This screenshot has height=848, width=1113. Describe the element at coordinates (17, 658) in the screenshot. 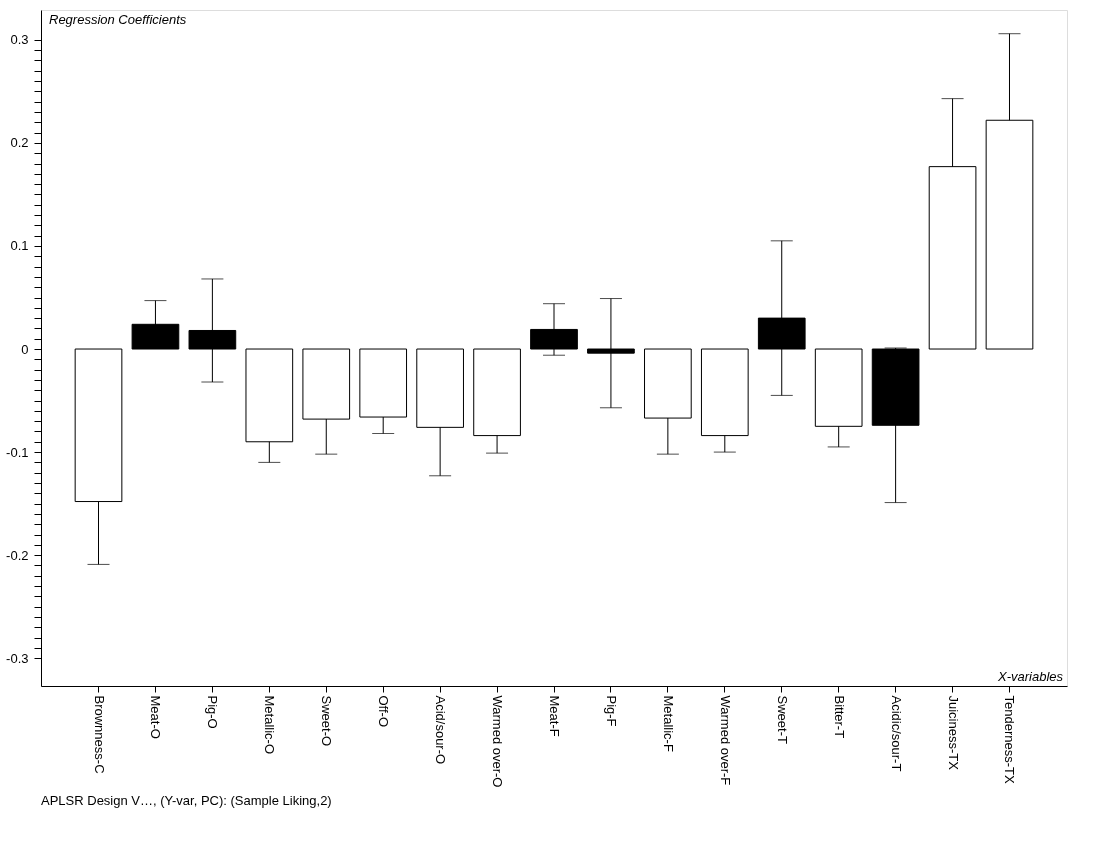

I see `y-tick-label: -0.3` at that location.